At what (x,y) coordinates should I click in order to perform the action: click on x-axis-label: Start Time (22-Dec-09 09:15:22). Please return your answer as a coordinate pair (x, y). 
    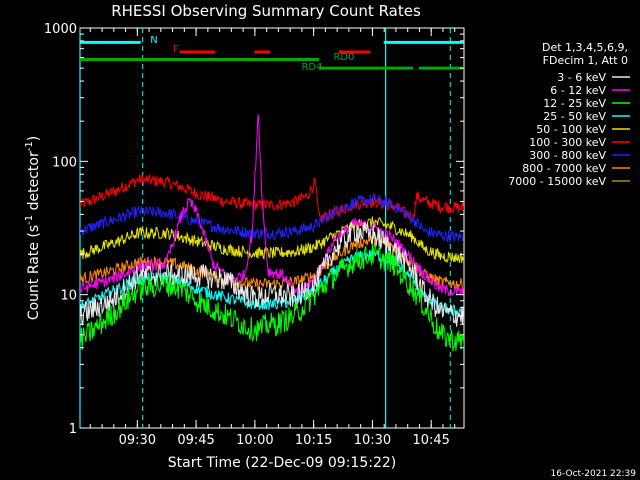
    Looking at the image, I should click on (282, 463).